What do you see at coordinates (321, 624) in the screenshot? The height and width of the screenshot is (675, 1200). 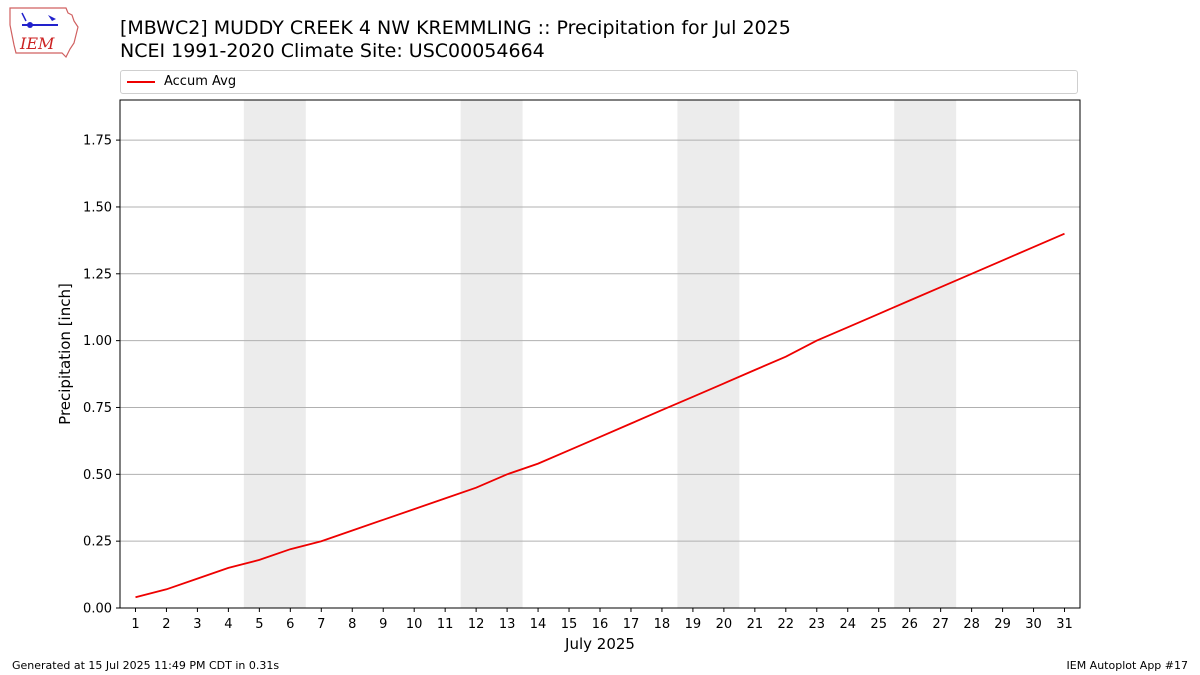 I see `x-tick-label: 7` at bounding box center [321, 624].